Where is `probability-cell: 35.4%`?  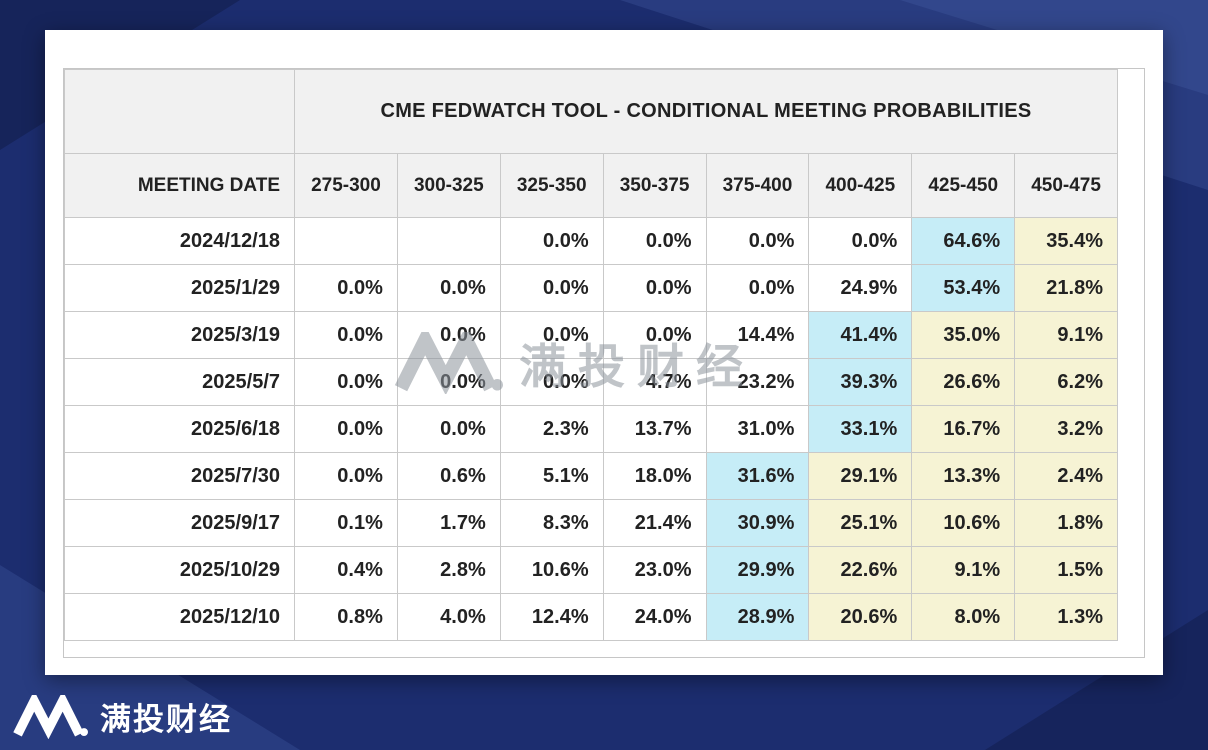 probability-cell: 35.4% is located at coordinates (1066, 241).